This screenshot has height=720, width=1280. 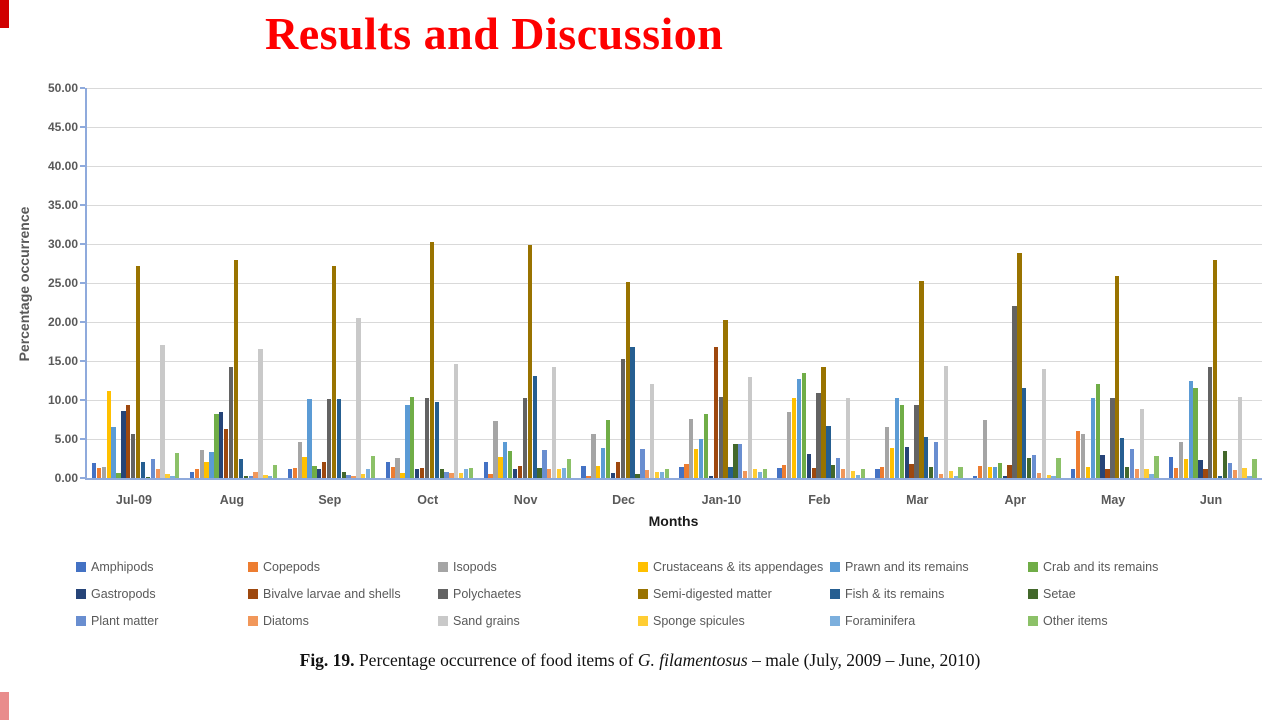 What do you see at coordinates (1015, 500) in the screenshot?
I see `x-tick-label: Apr` at bounding box center [1015, 500].